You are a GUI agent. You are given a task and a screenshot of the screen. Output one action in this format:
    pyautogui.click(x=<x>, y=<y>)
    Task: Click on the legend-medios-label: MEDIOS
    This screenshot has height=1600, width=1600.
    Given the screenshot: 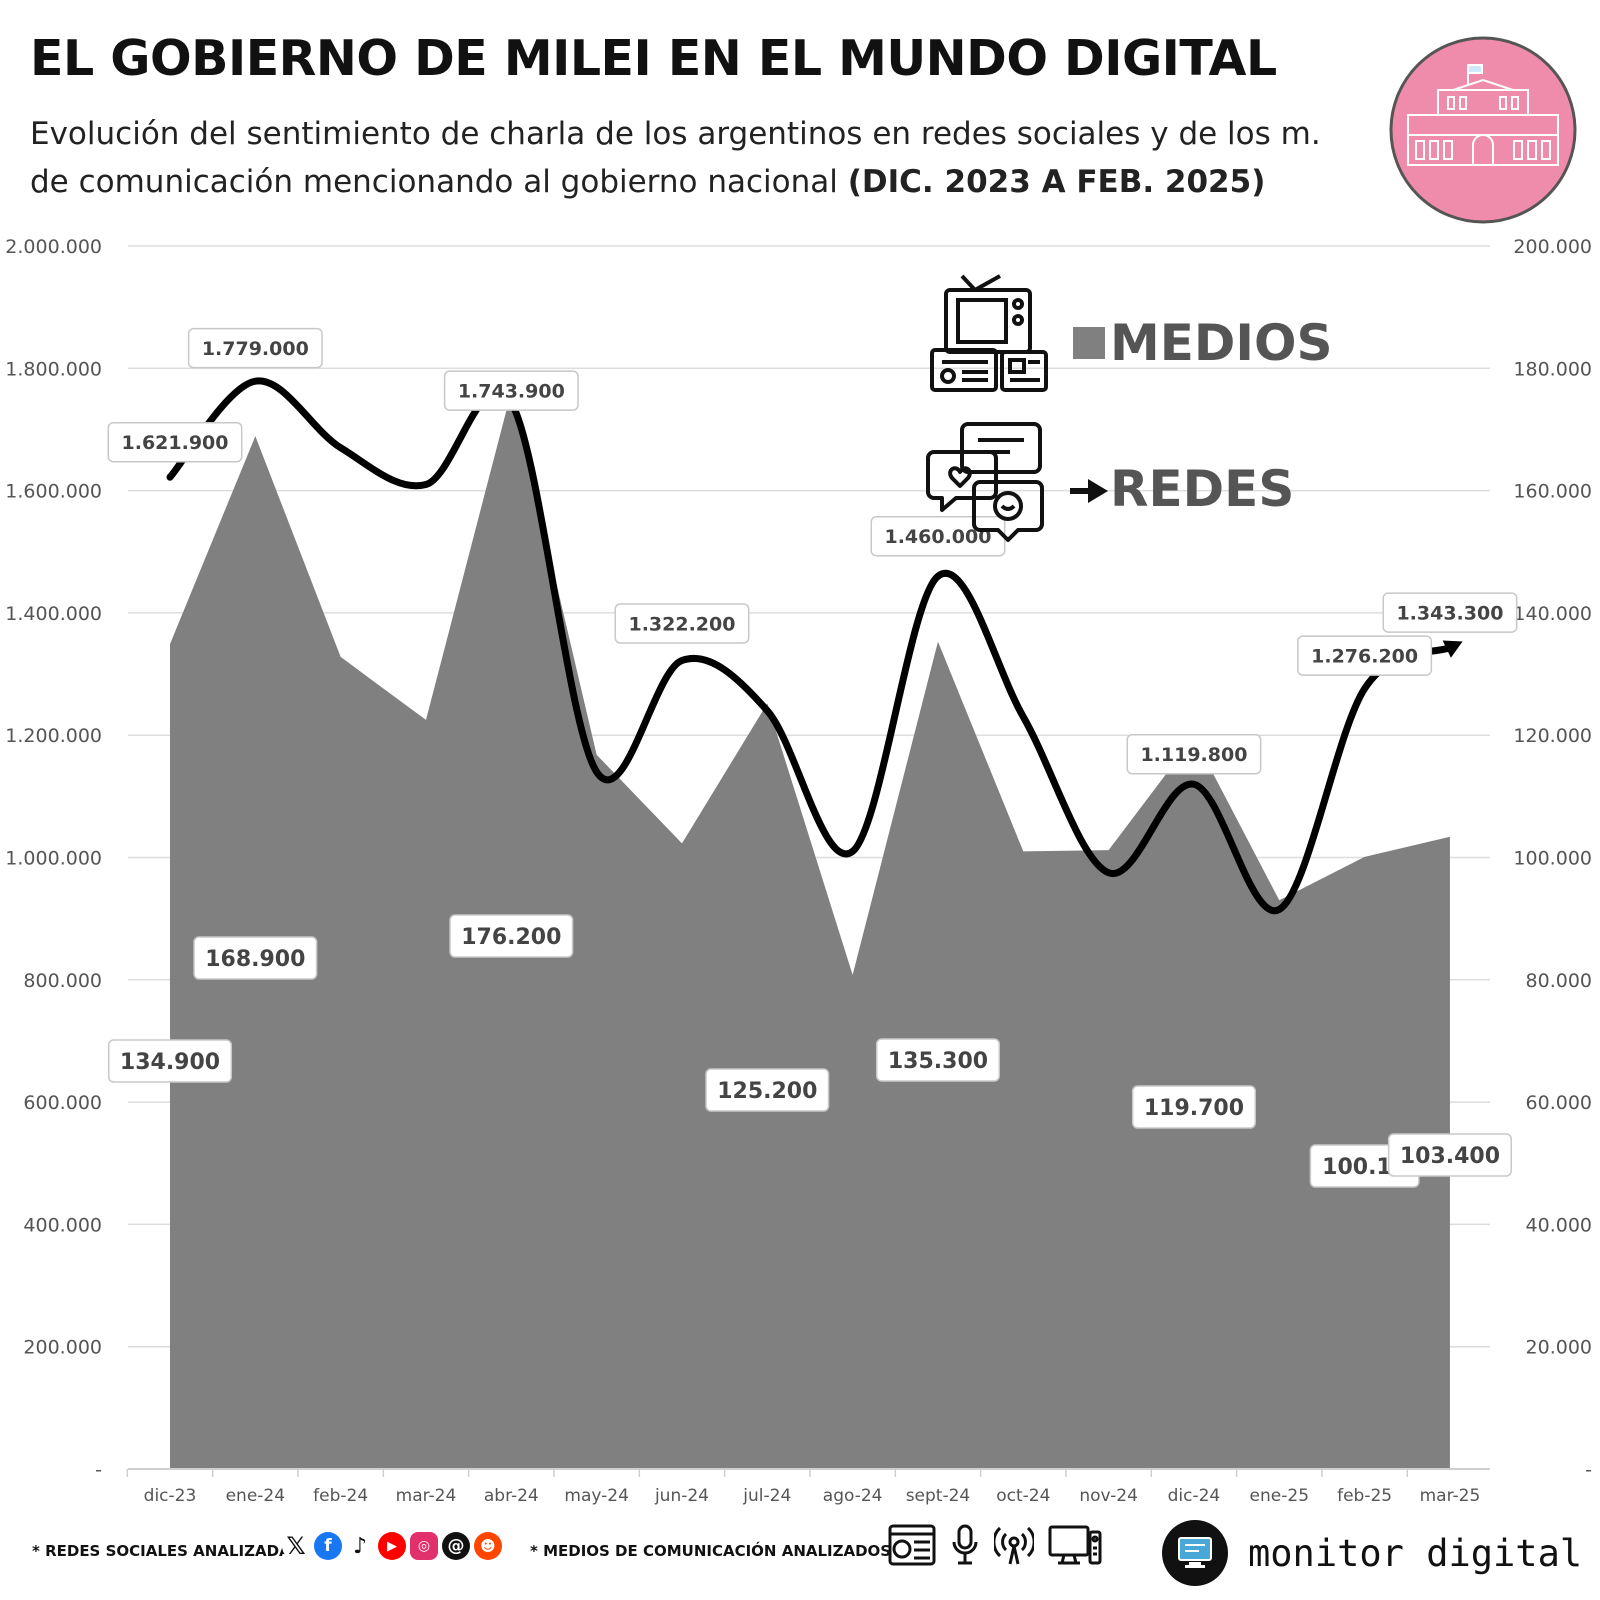 What is the action you would take?
    pyautogui.click(x=1221, y=343)
    